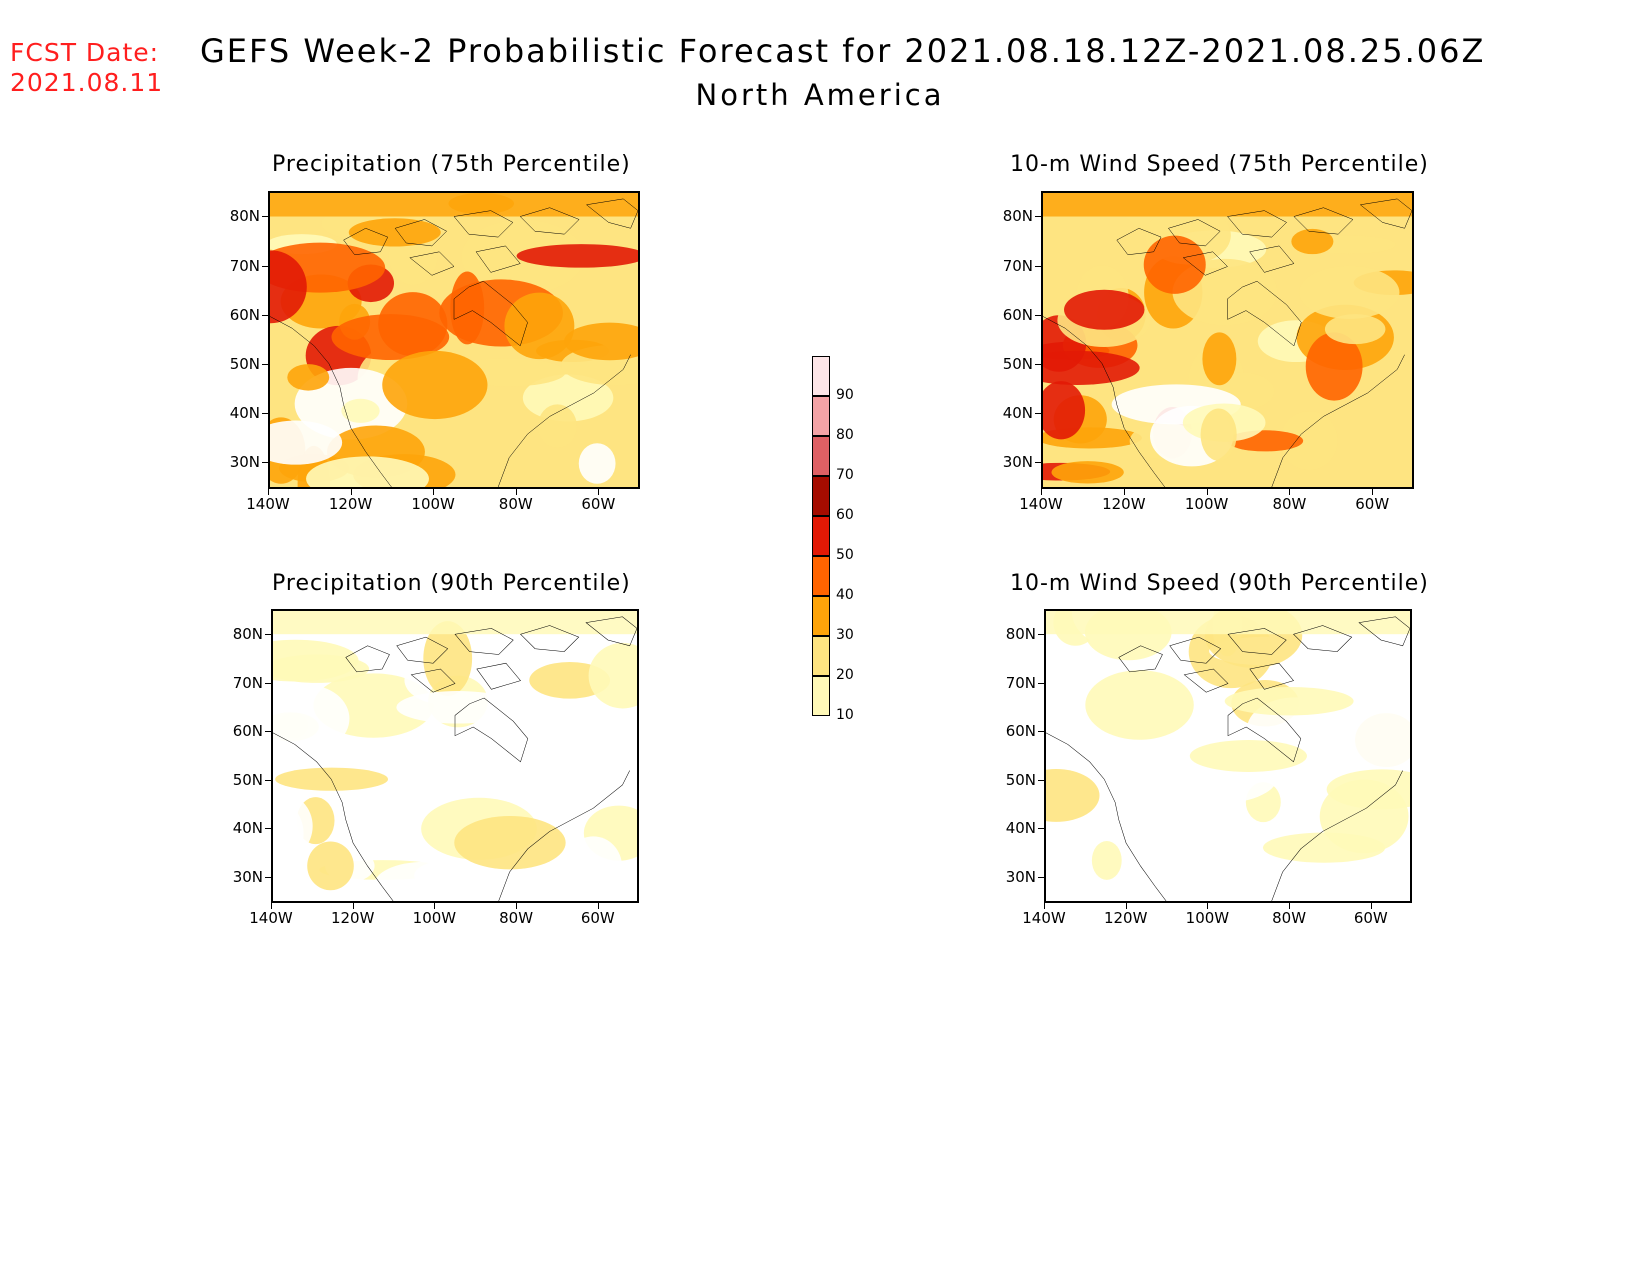 Image resolution: width=1650 pixels, height=1275 pixels. Describe the element at coordinates (1020, 876) in the screenshot. I see `latitude-tick-label: 30N` at that location.